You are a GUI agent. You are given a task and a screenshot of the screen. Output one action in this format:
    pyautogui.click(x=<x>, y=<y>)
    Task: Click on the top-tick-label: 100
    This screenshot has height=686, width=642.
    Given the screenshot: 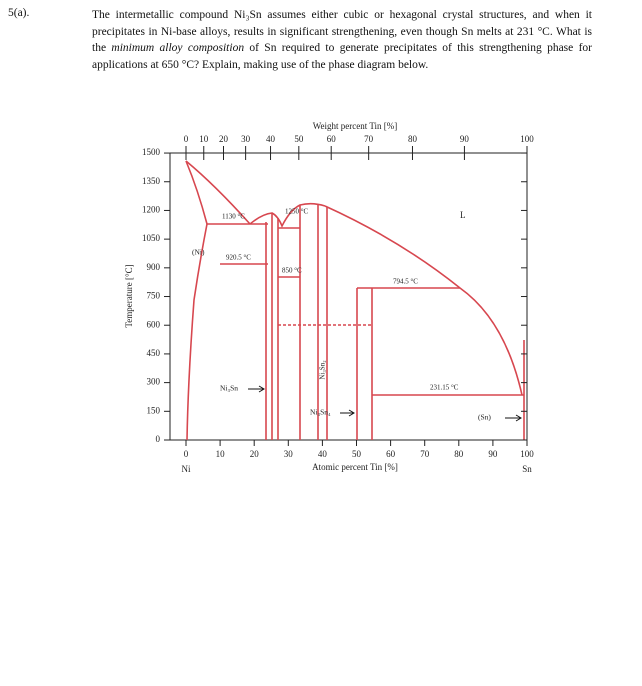 What is the action you would take?
    pyautogui.click(x=527, y=139)
    